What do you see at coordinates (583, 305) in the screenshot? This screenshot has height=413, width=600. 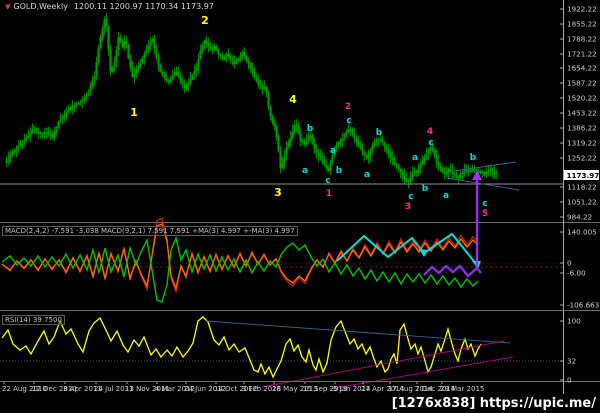 I see `macd-axis-label: -106.663` at bounding box center [583, 305].